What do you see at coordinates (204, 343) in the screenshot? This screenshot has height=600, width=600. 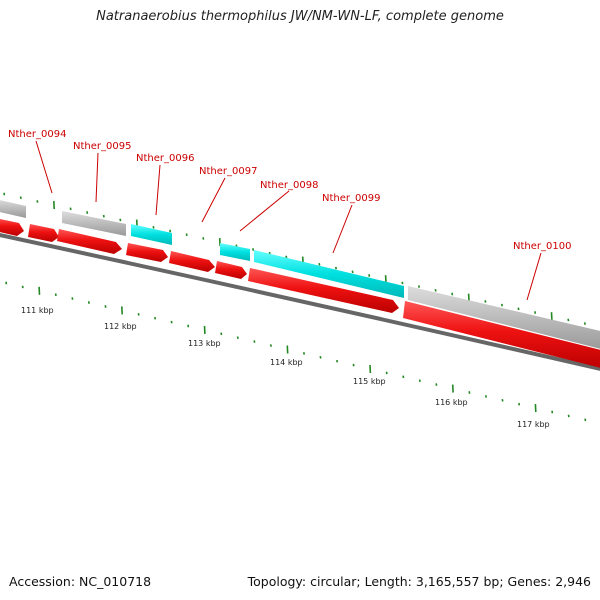 I see `scale-label-113-kbp: 113 kbp` at bounding box center [204, 343].